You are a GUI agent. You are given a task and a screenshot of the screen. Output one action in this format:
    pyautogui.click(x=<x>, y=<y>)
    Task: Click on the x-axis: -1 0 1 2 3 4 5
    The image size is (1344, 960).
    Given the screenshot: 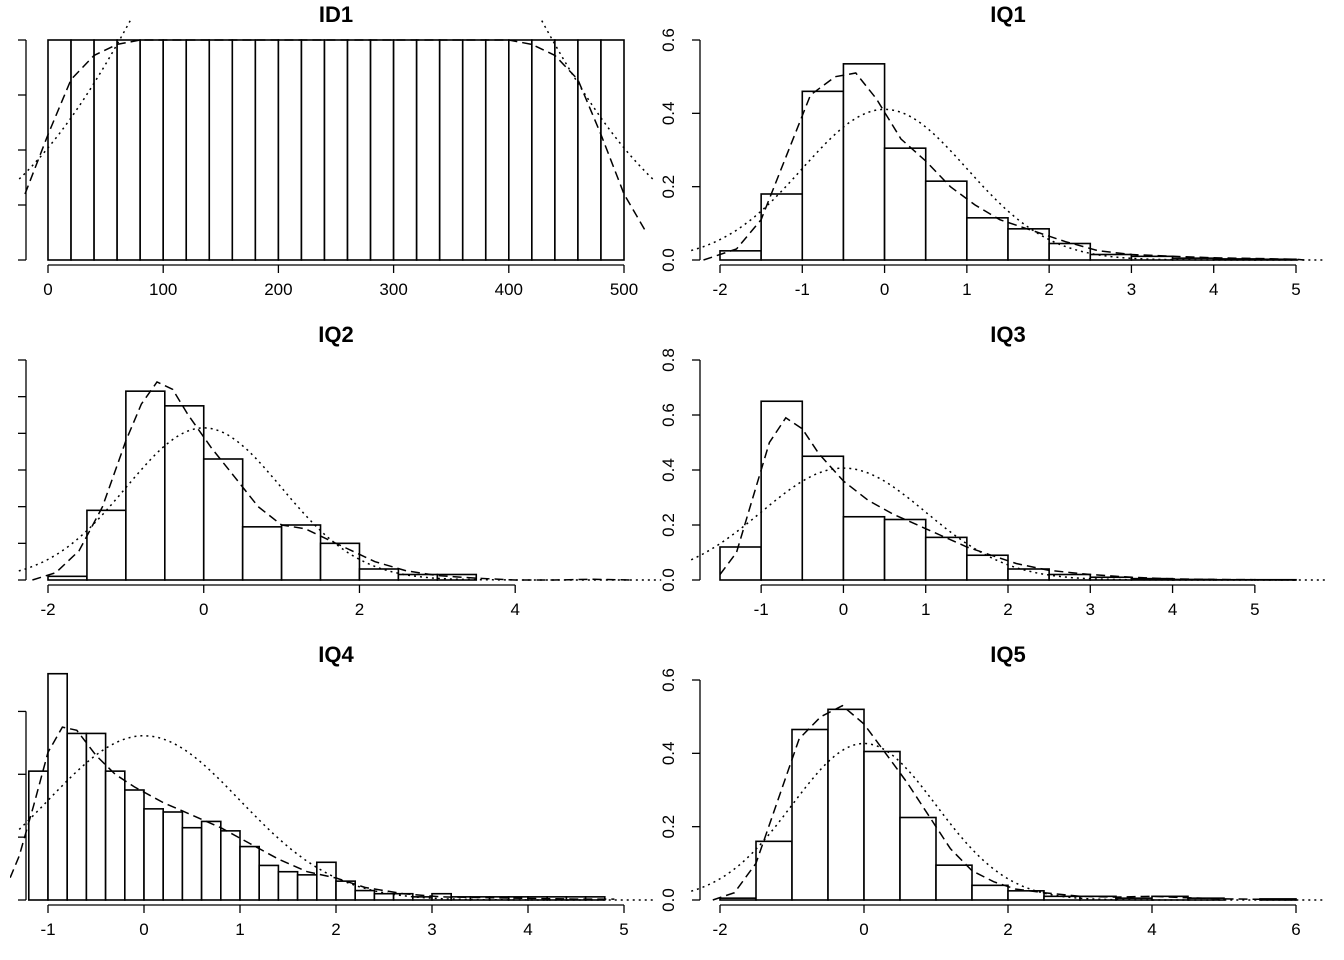 What is the action you would take?
    pyautogui.click(x=1007, y=601)
    